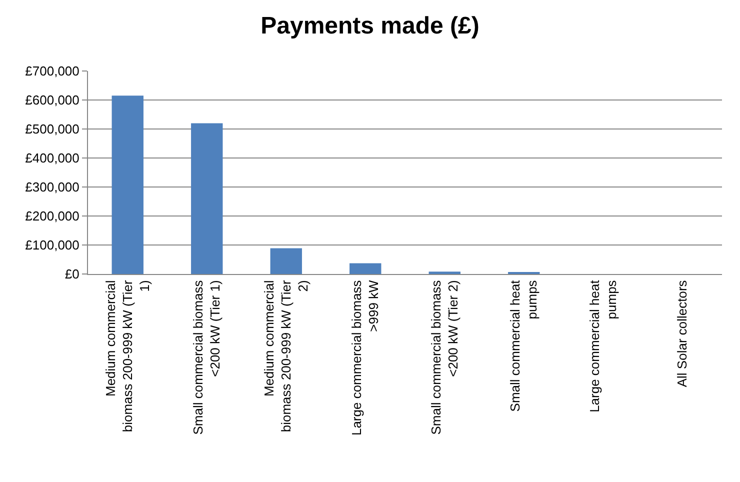  Describe the element at coordinates (370, 26) in the screenshot. I see `chart-title: Payments made (£)` at that location.